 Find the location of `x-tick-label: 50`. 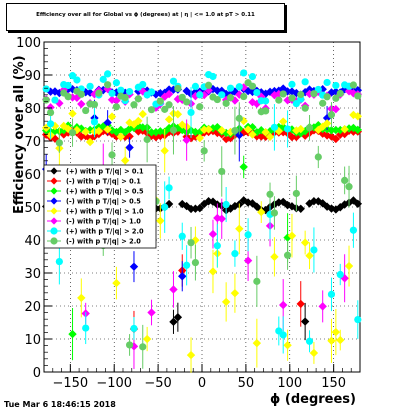

x-tick-label: 50 is located at coordinates (246, 383).